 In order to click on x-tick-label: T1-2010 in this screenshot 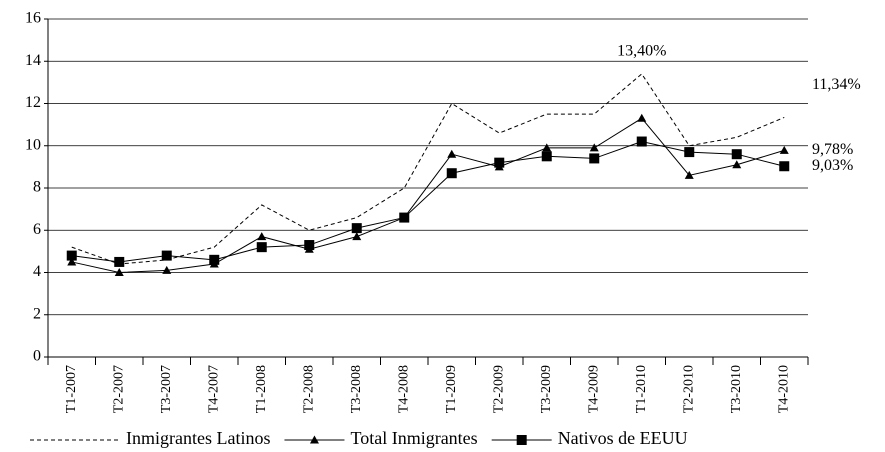, I will do `click(641, 389)`.